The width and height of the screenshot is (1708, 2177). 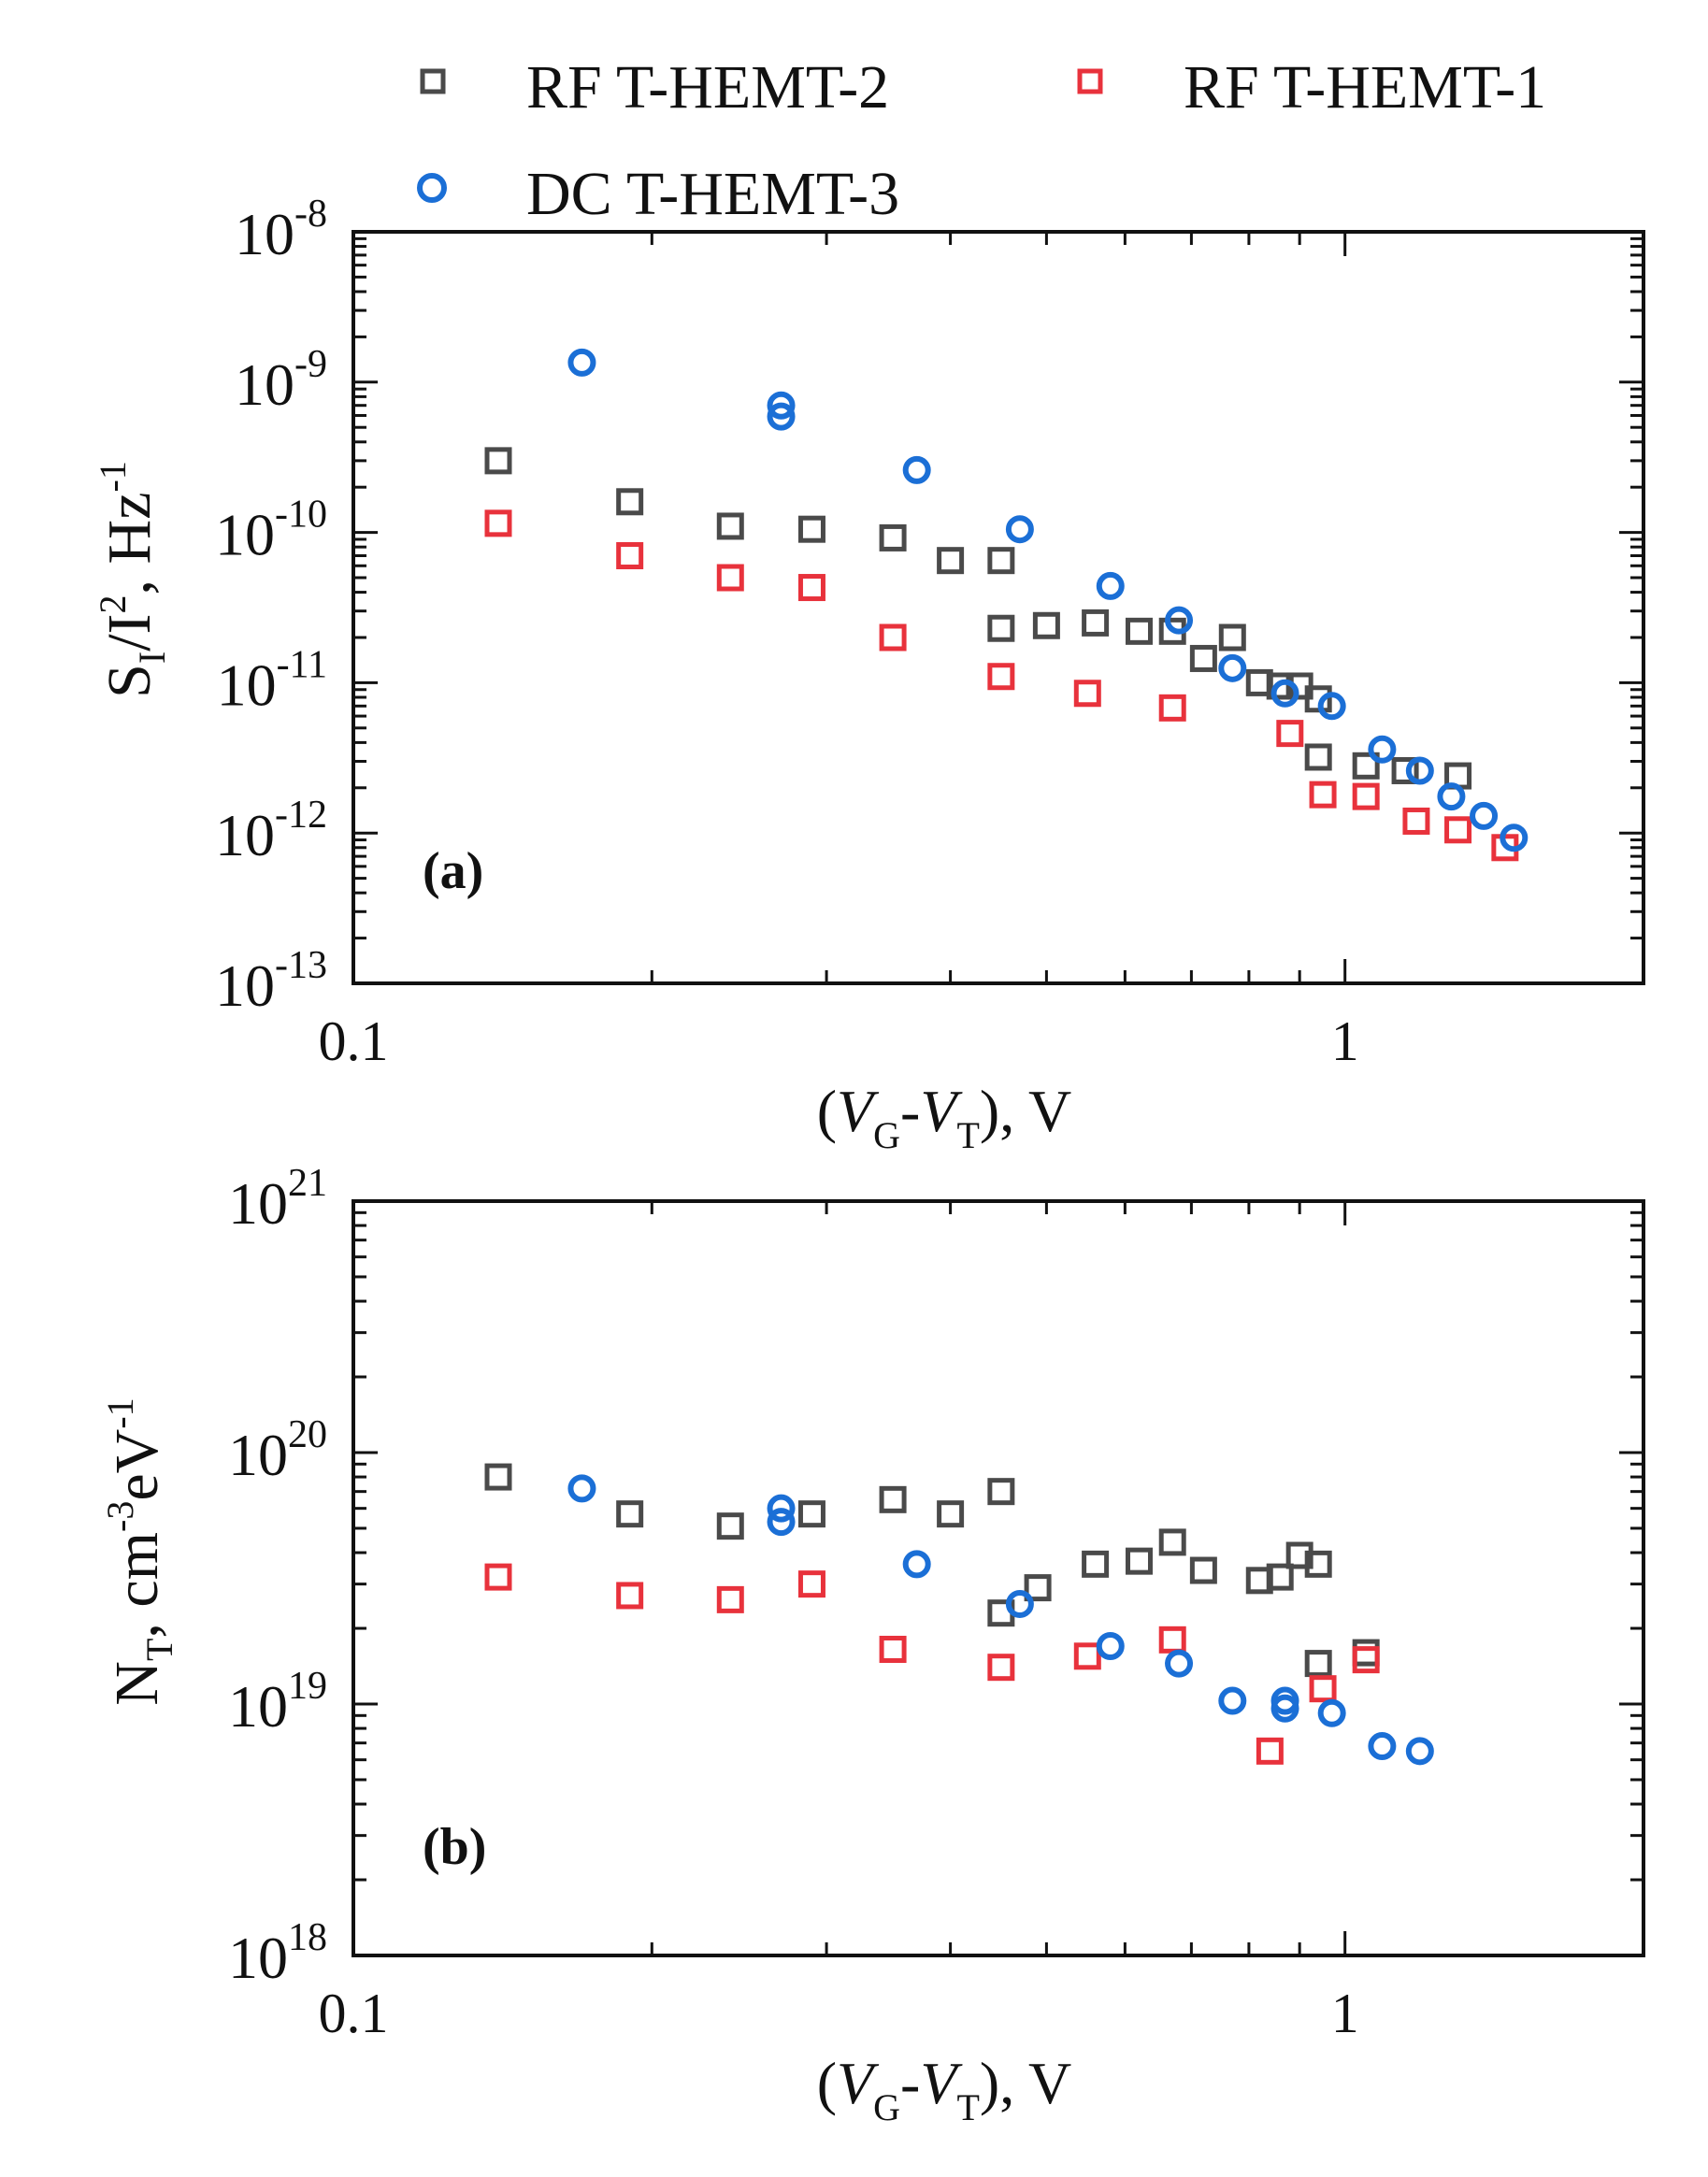 I want to click on legend-marker-rf2, so click(x=433, y=81).